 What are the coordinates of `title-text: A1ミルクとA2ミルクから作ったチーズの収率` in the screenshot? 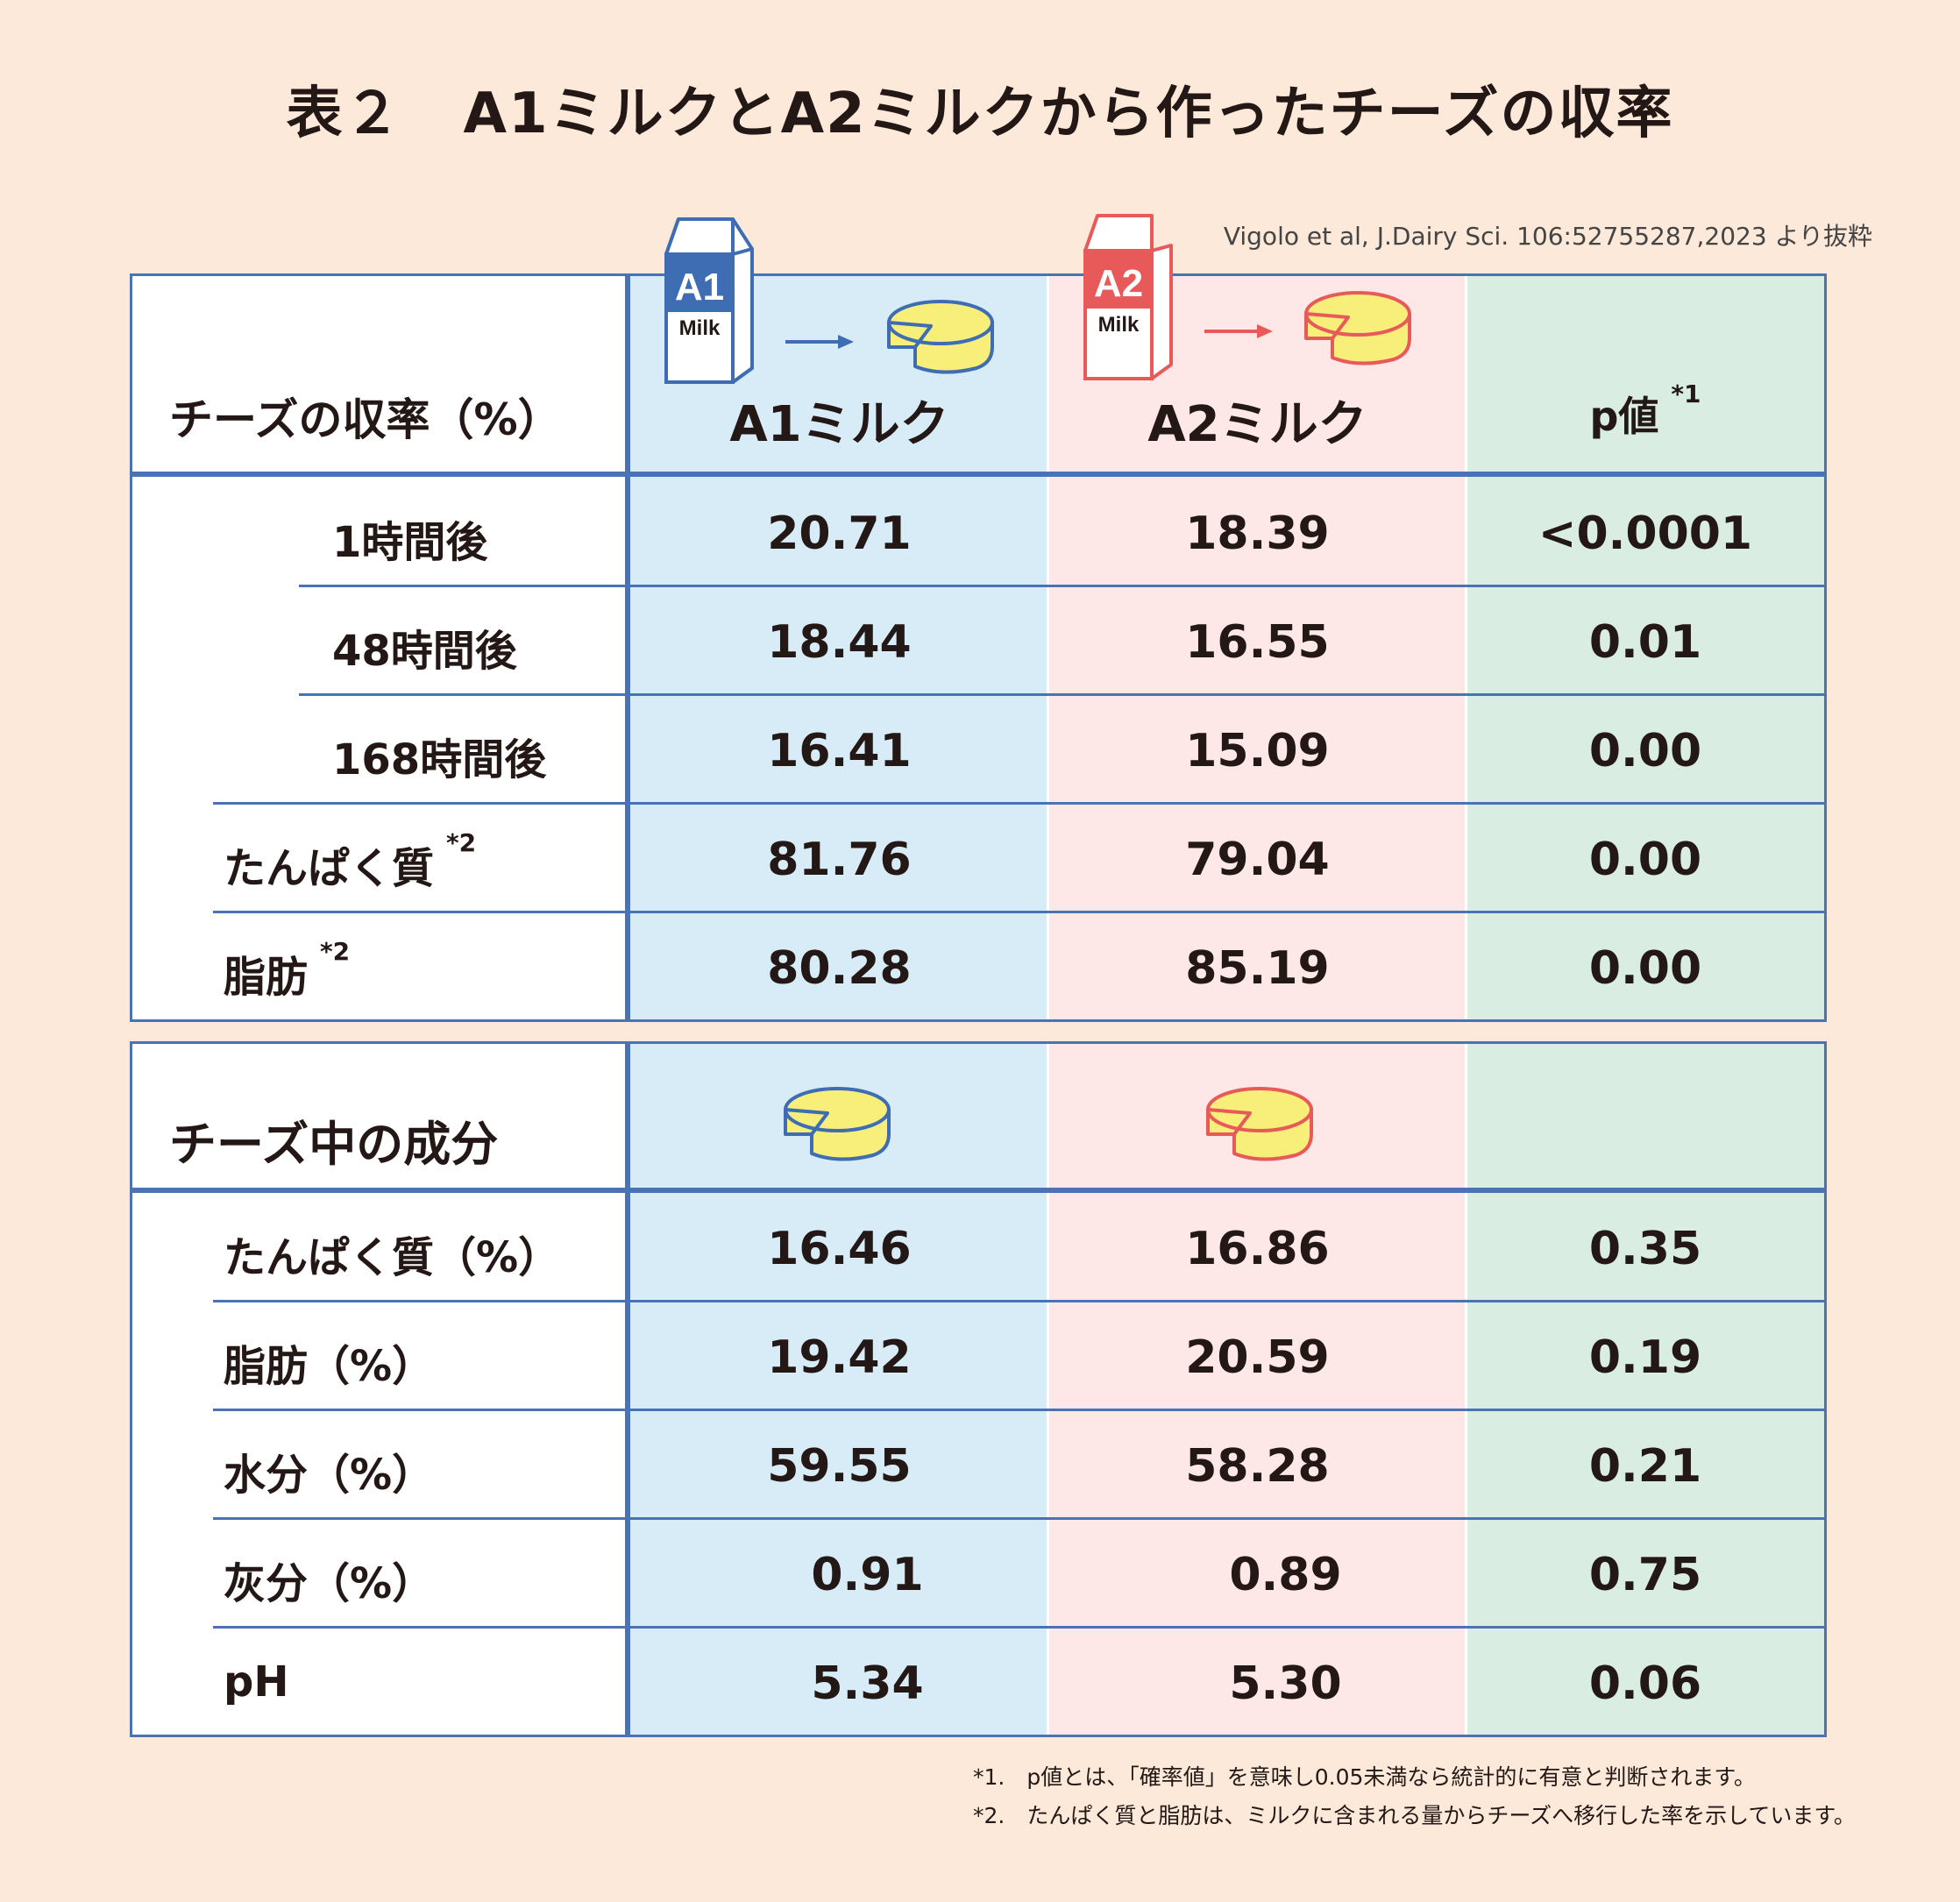 It's located at (1068, 114).